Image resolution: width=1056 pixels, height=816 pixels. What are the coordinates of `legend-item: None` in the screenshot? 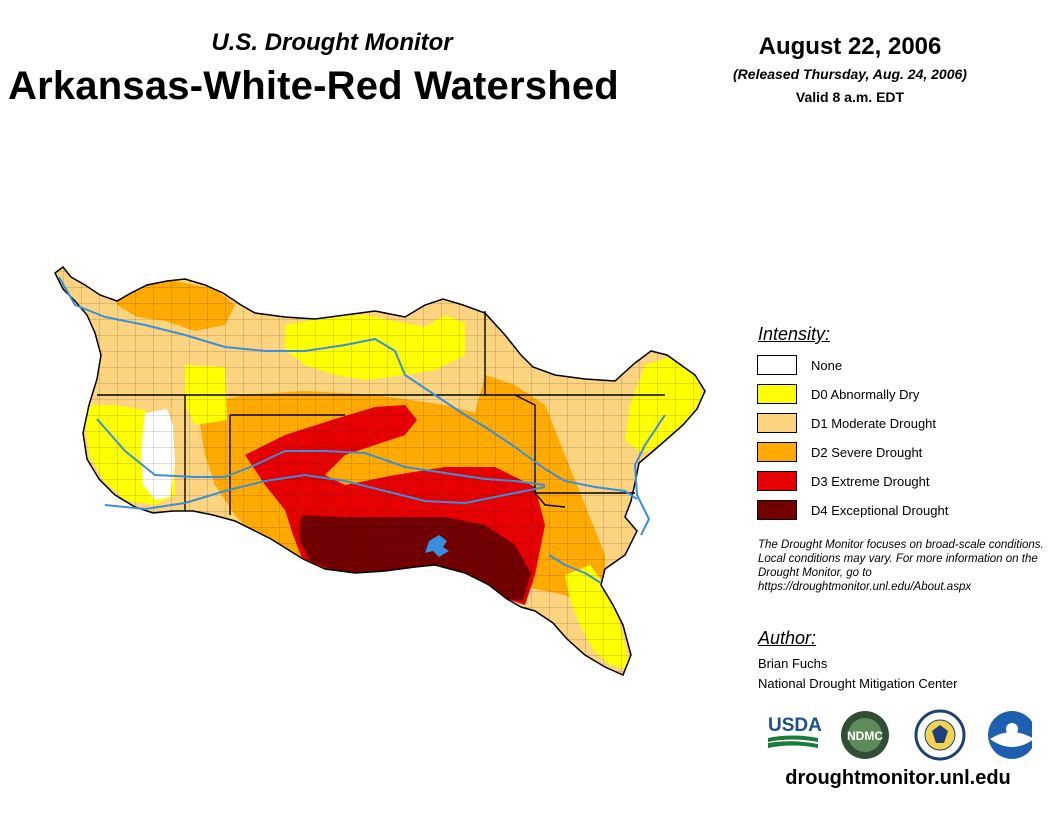 It's located at (799, 365).